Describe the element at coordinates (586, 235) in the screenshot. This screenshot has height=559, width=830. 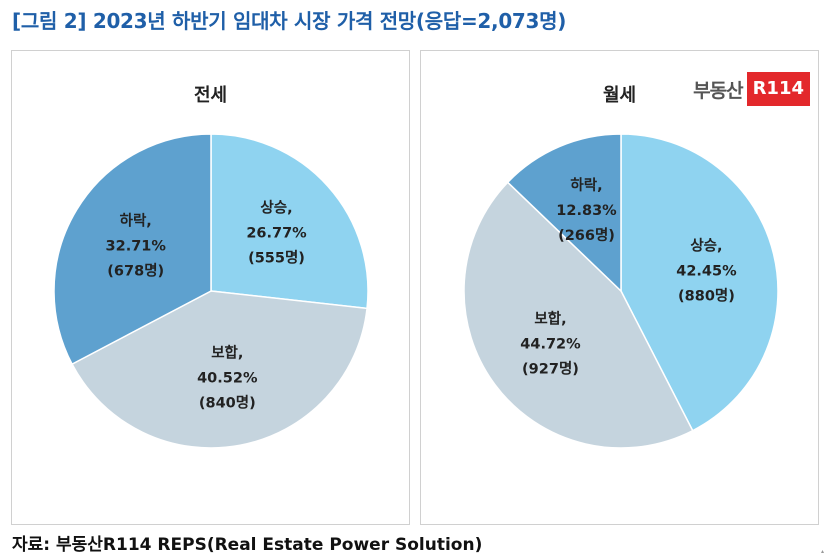
I see `slice-label-하락: (266명)` at that location.